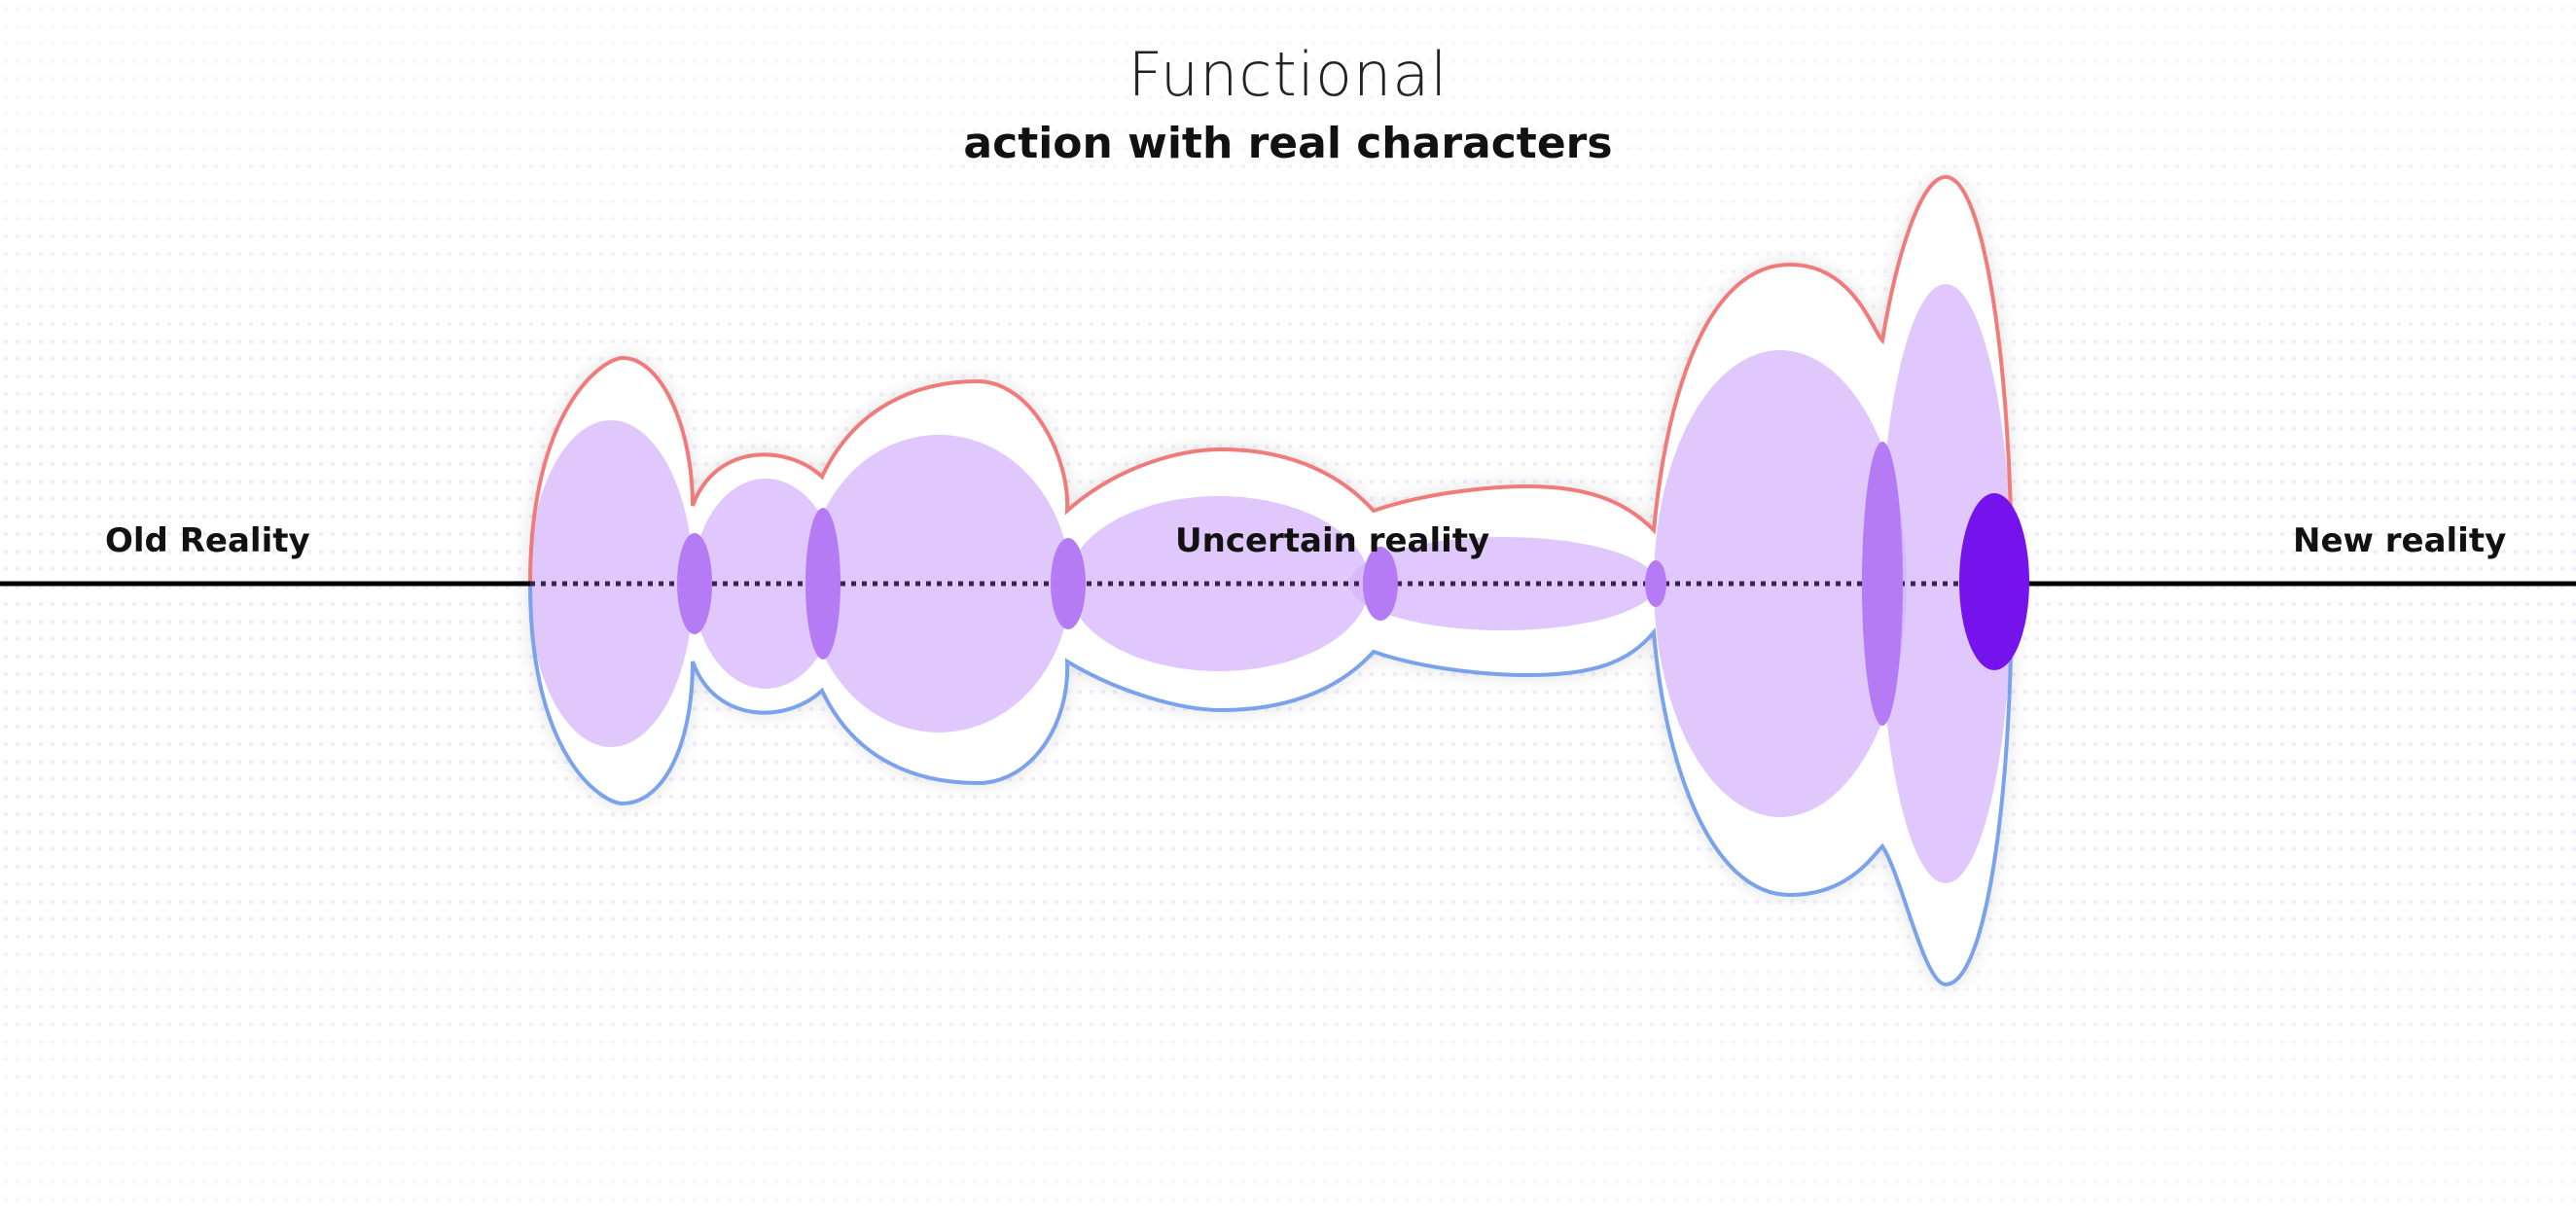 Image resolution: width=2576 pixels, height=1214 pixels. Describe the element at coordinates (1290, 584) in the screenshot. I see `transition-nodes` at that location.